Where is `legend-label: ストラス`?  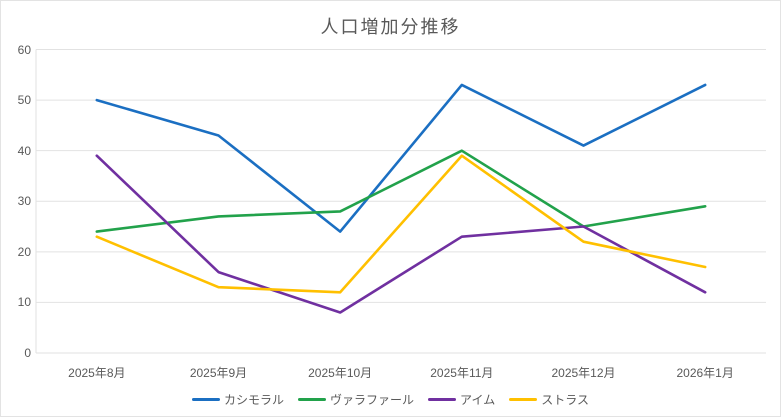 legend-label: ストラス is located at coordinates (565, 400).